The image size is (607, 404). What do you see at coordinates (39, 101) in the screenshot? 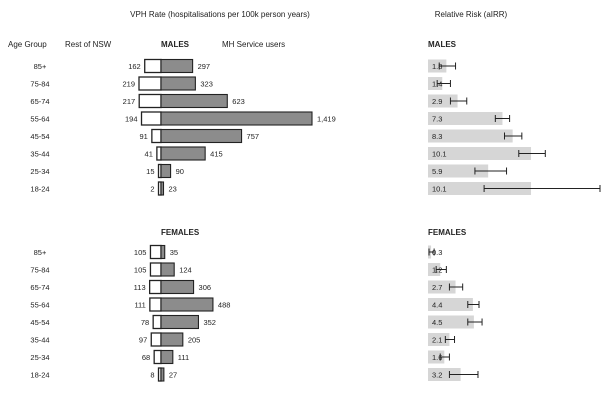
I see `age-label-males-65-74: 65-74` at bounding box center [39, 101].